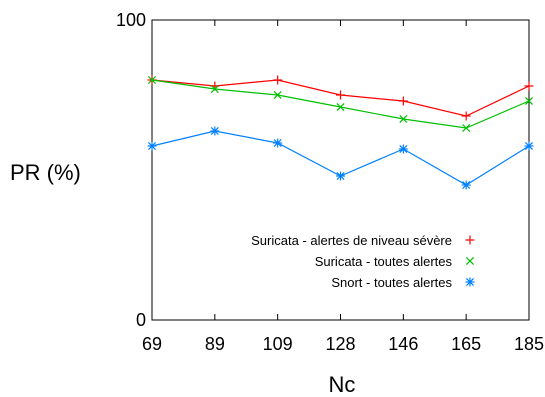 The image size is (545, 397). Describe the element at coordinates (342, 384) in the screenshot. I see `x-axis-label: Nc` at that location.